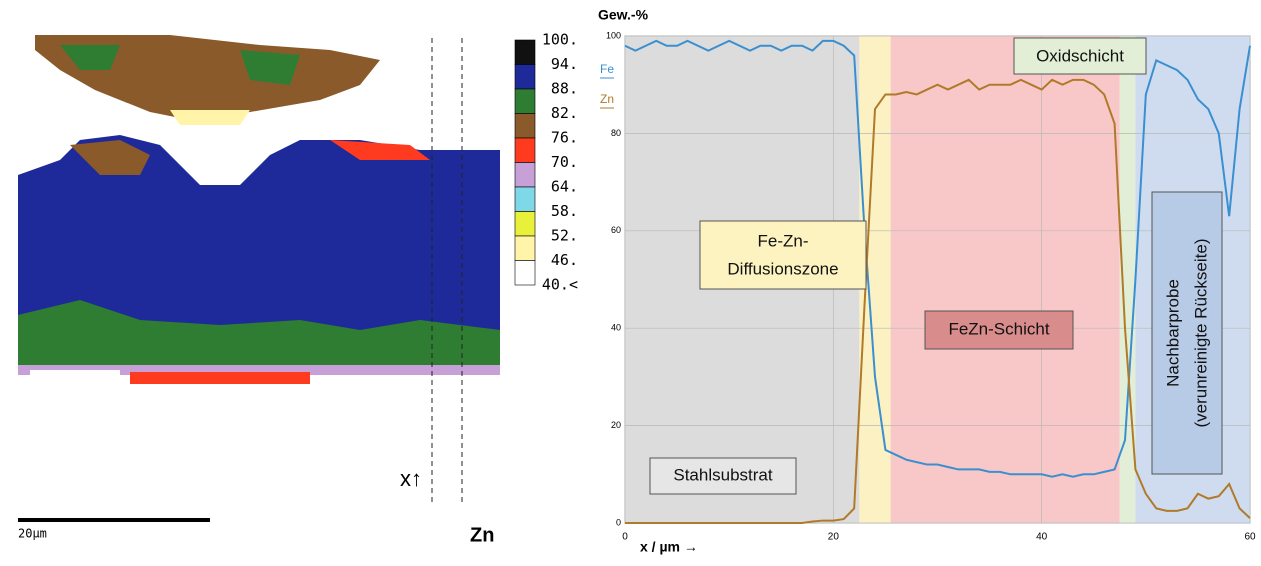 This screenshot has height=566, width=1261. What do you see at coordinates (1042, 537) in the screenshot?
I see `x-tick-label: 40` at bounding box center [1042, 537].